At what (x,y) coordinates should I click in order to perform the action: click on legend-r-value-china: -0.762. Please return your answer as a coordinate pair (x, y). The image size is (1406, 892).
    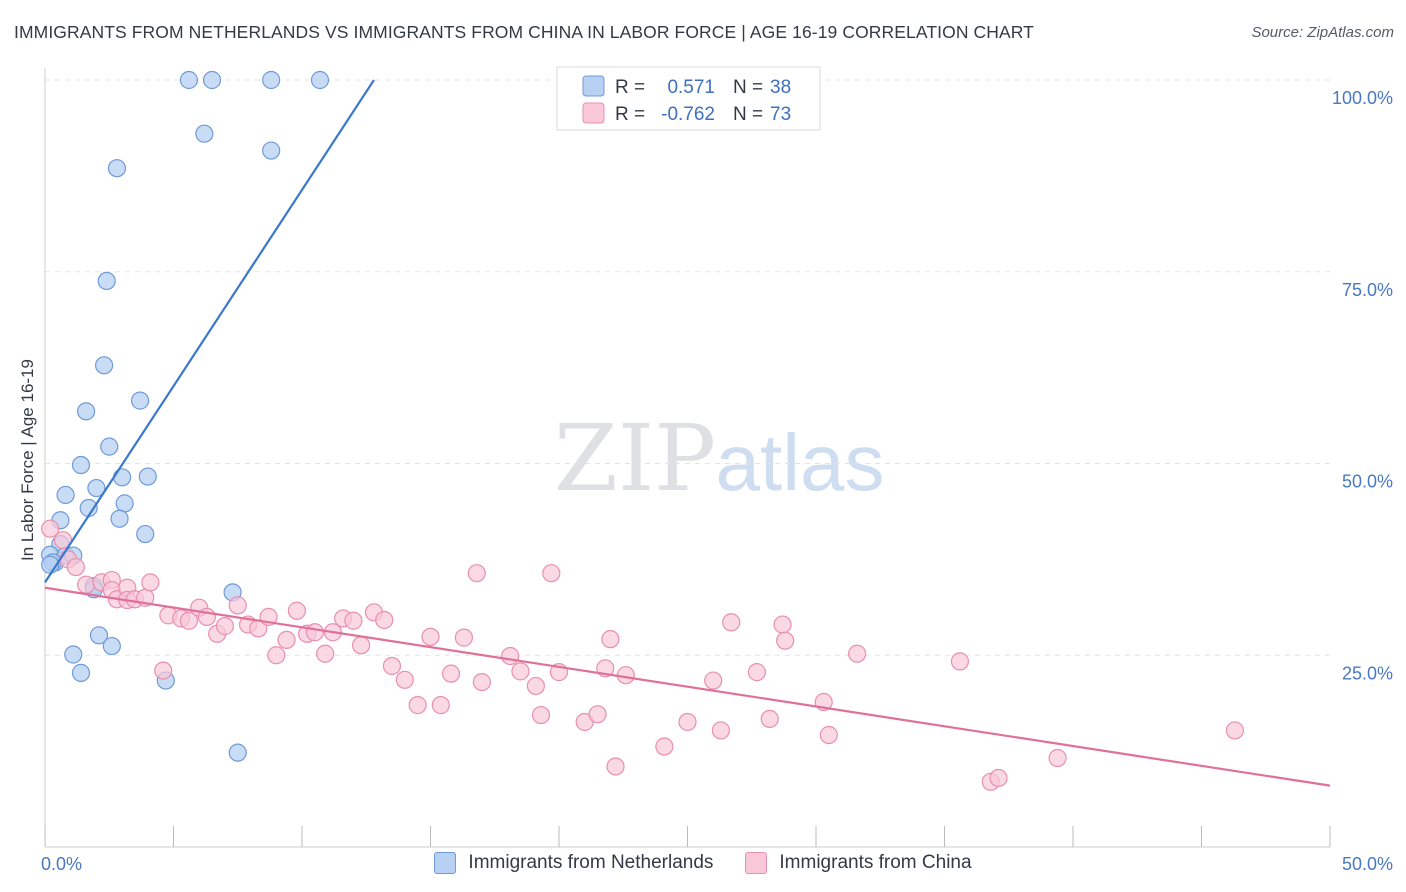
    Looking at the image, I should click on (688, 114).